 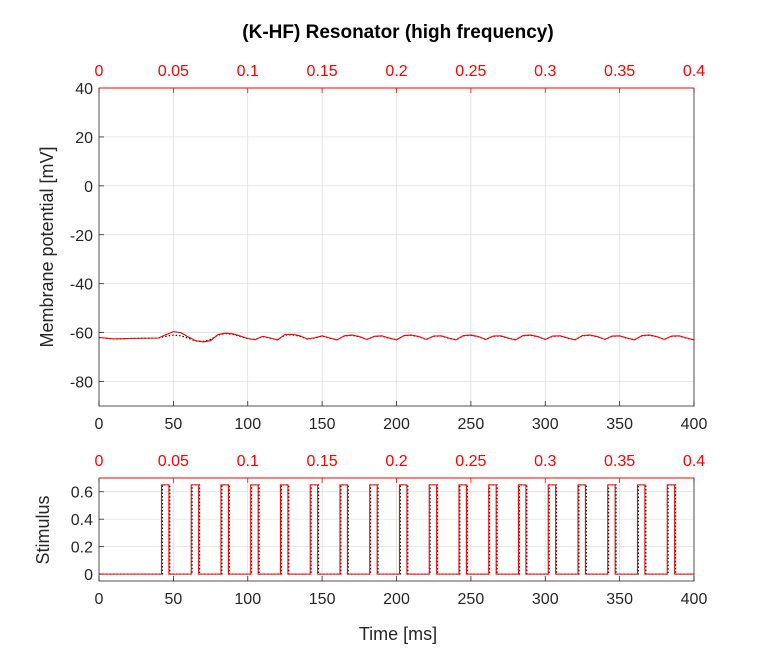 I want to click on x-tick-label-bottom: 50, so click(x=173, y=599).